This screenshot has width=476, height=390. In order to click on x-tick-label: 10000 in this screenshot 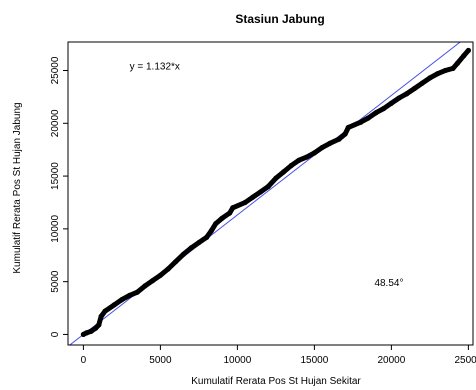, I will do `click(237, 360)`.